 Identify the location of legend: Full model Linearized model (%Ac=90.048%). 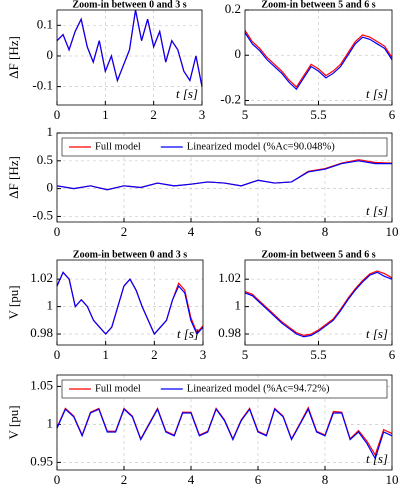
(224, 147).